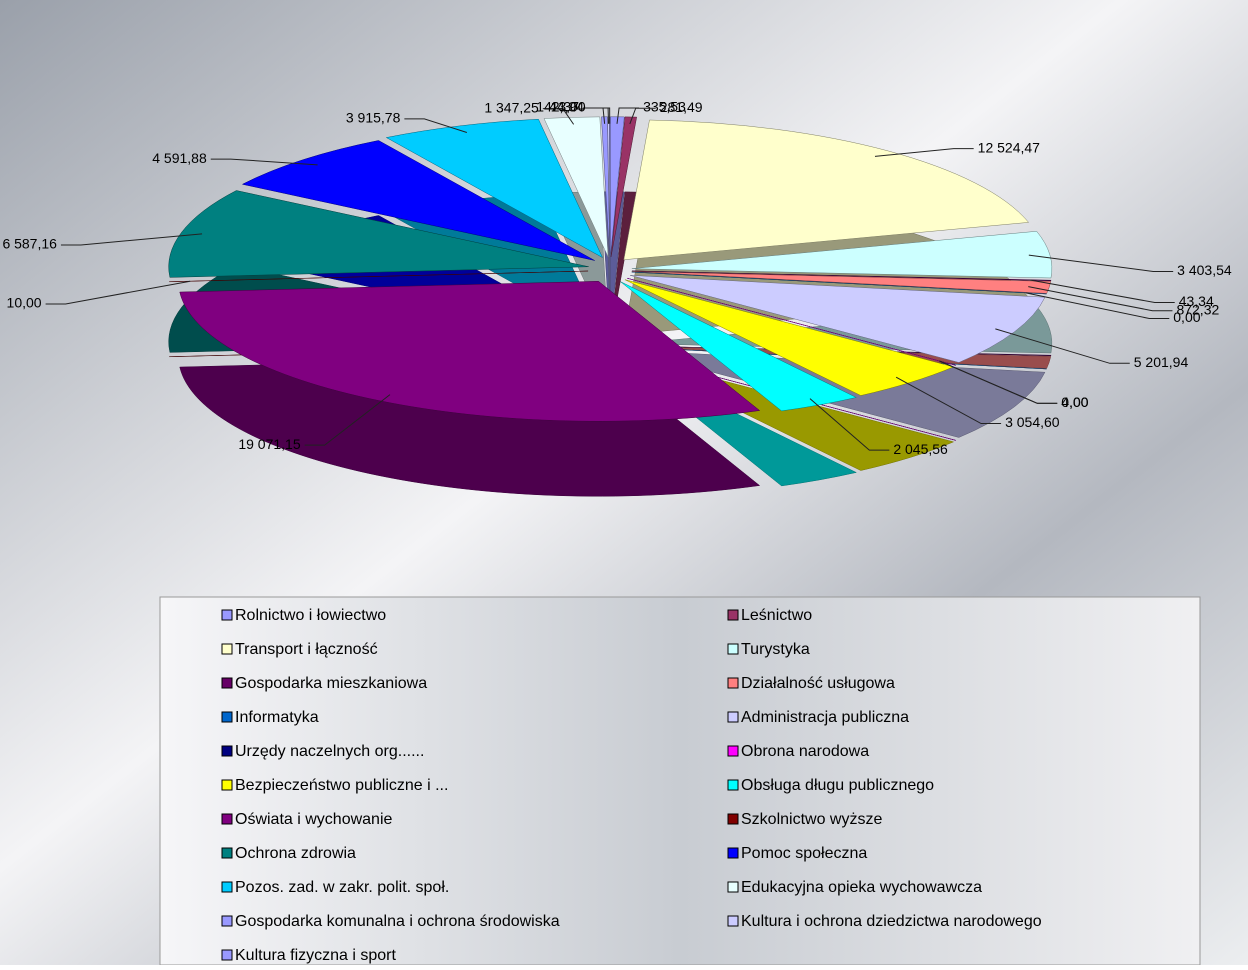 The image size is (1248, 970). I want to click on data-label: 13,00, so click(568, 107).